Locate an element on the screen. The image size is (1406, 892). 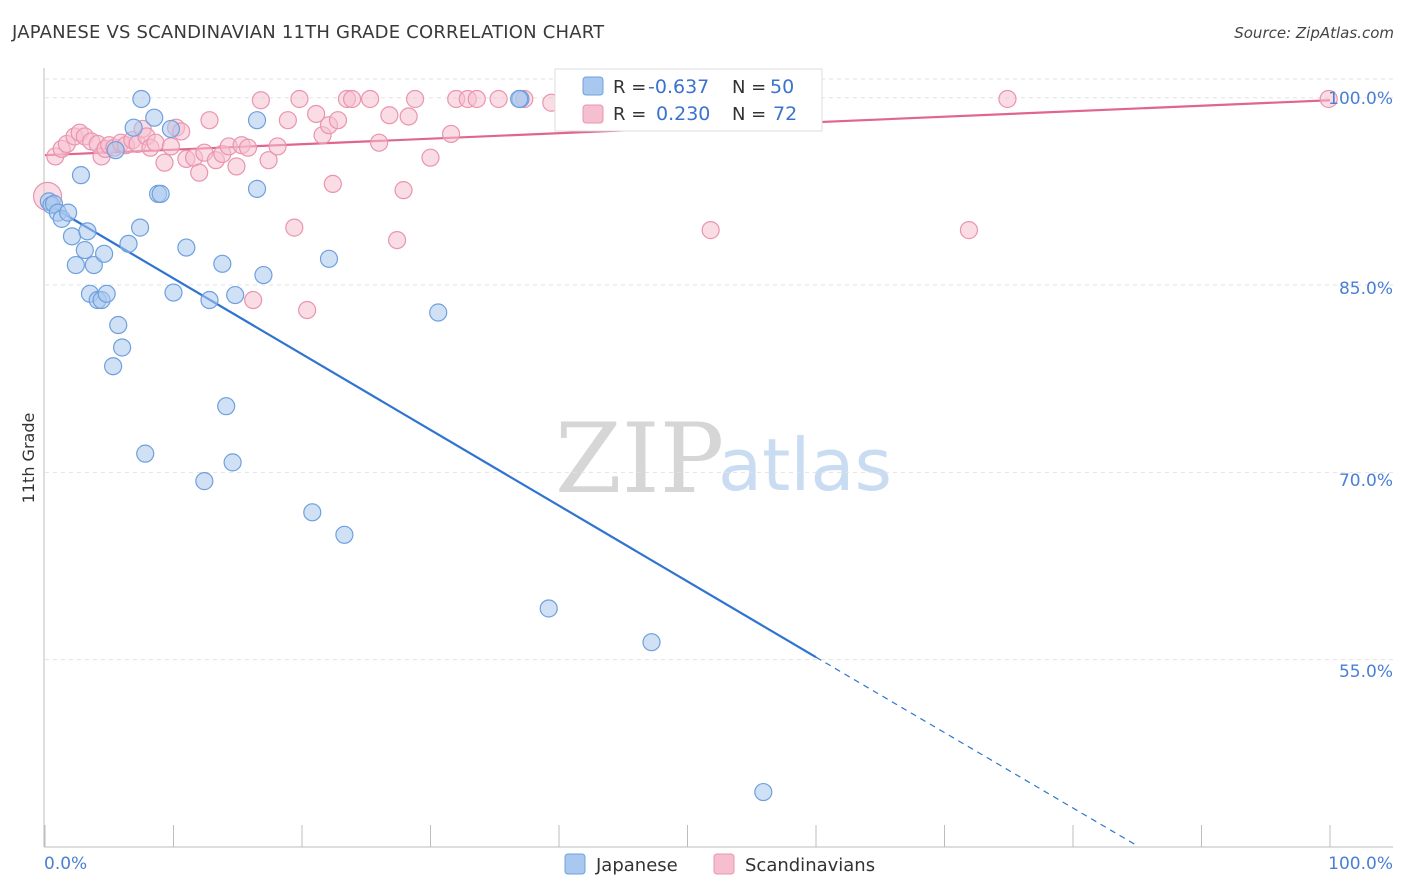
x-tick-label-max: 100.0% is located at coordinates (1360, 864).